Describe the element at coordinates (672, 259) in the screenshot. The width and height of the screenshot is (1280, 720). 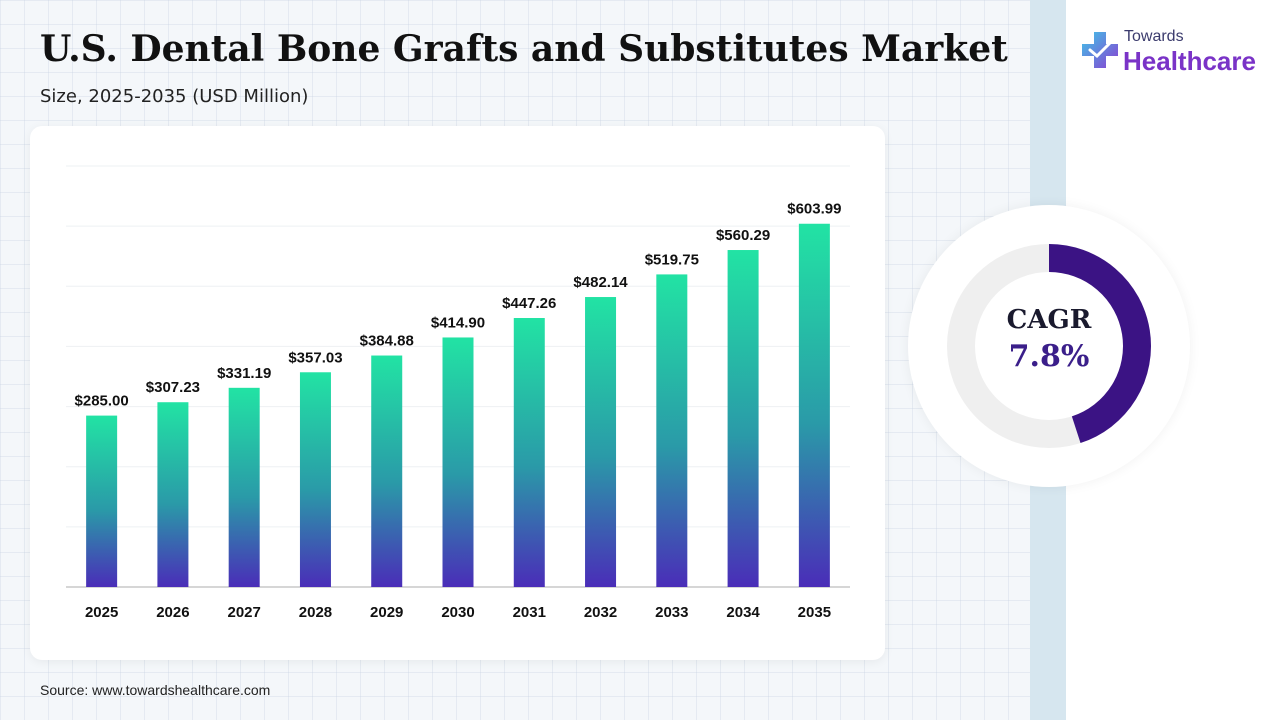
I see `data-label-2033: $519.75` at that location.